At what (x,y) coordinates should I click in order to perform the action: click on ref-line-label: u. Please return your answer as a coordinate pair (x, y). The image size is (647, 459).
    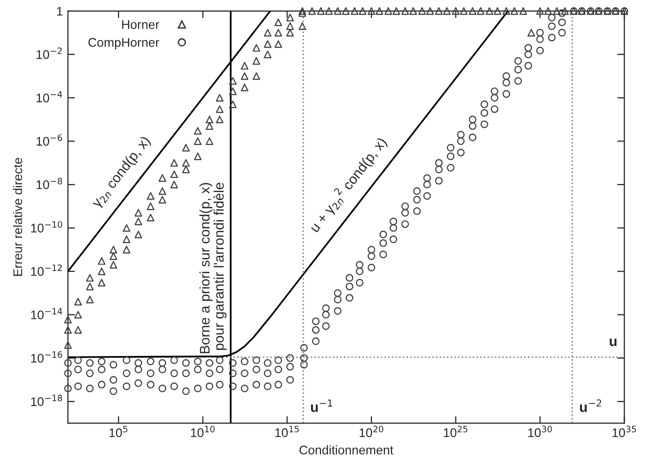
    Looking at the image, I should click on (613, 342).